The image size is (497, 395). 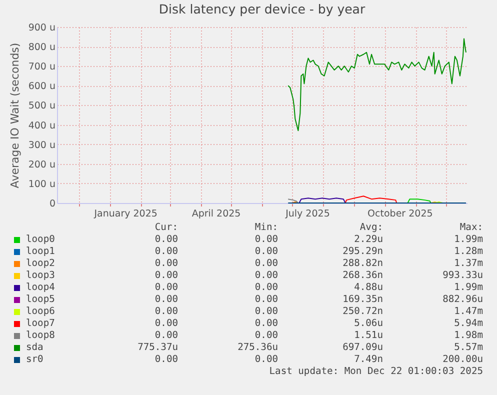 What do you see at coordinates (368, 360) in the screenshot?
I see `text: 7.49n` at bounding box center [368, 360].